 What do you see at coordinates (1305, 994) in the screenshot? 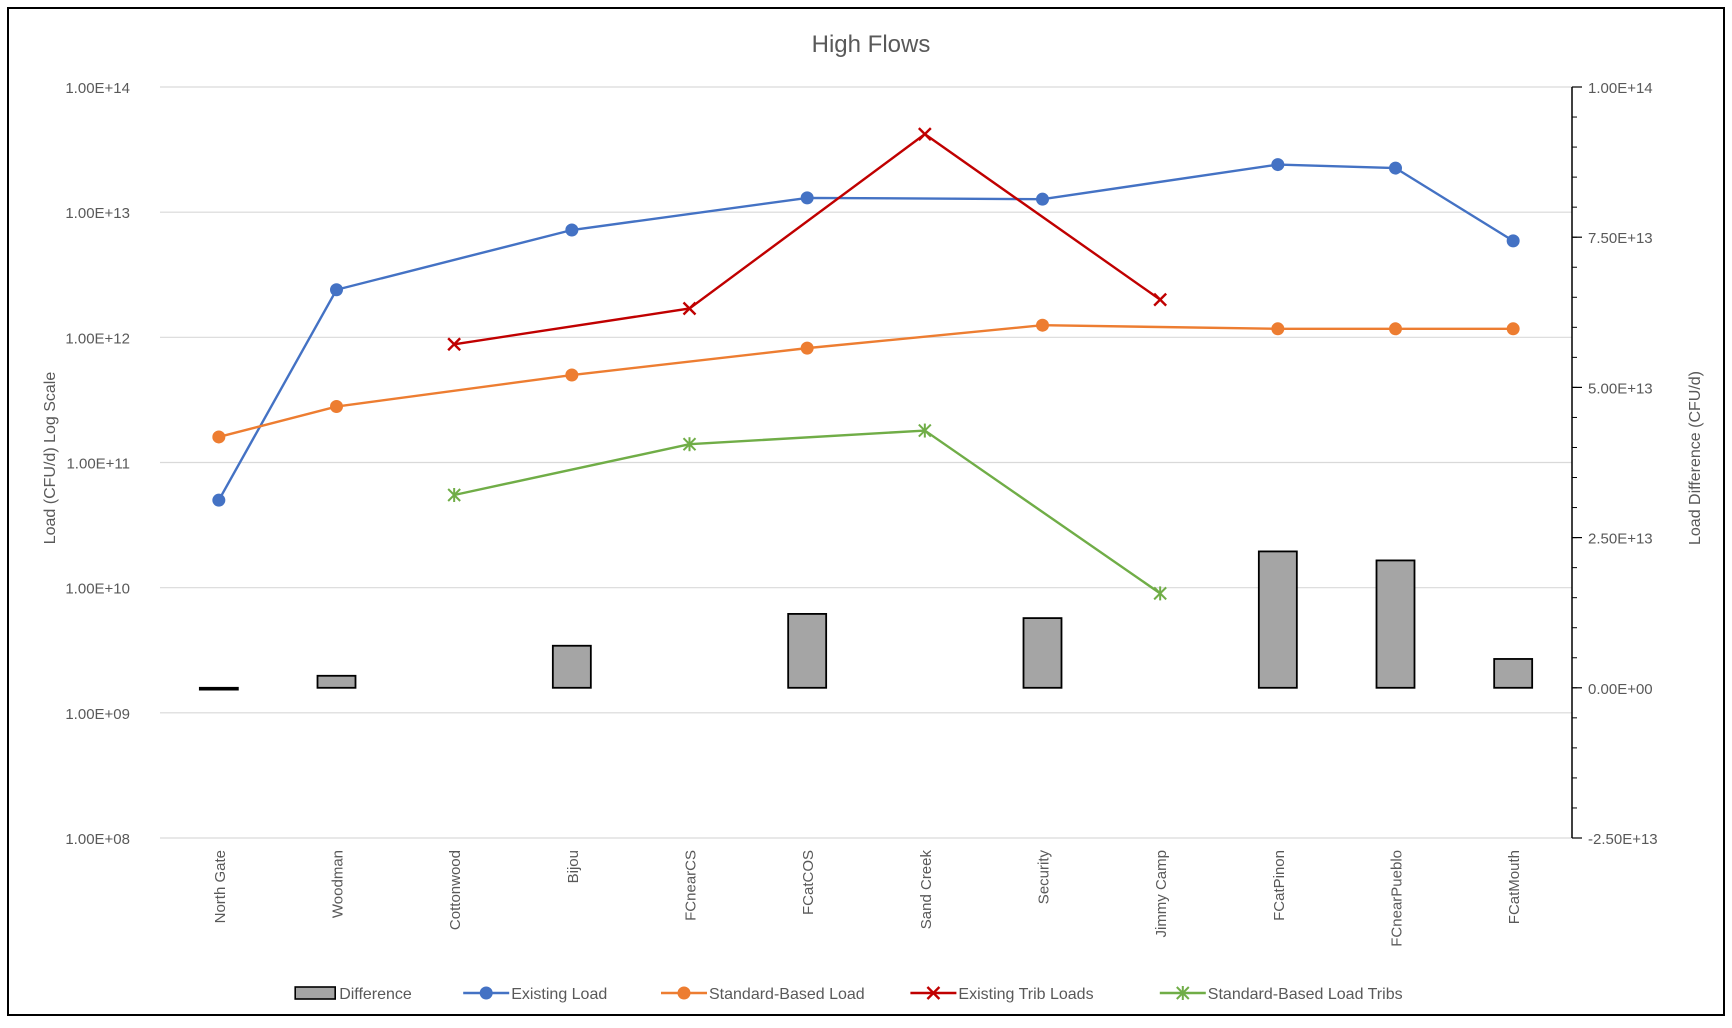
I see `legend-label: Standard-Based Load Tribs` at bounding box center [1305, 994].